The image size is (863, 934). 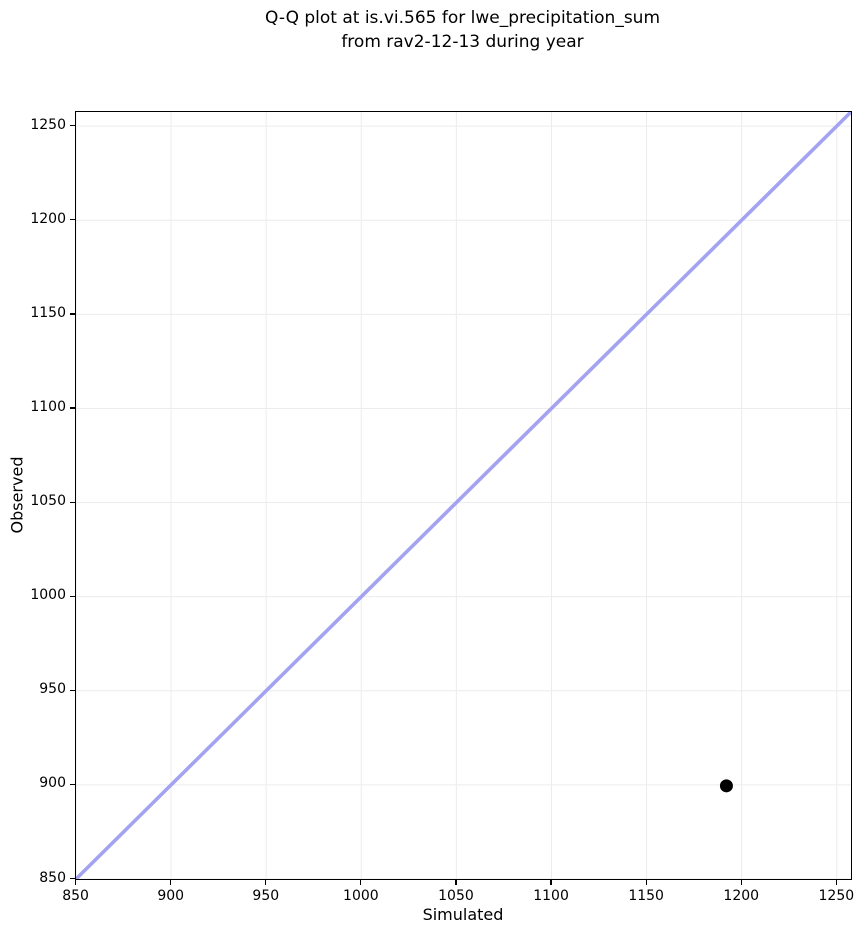 I want to click on y-tick-label: 1050, so click(x=48, y=501).